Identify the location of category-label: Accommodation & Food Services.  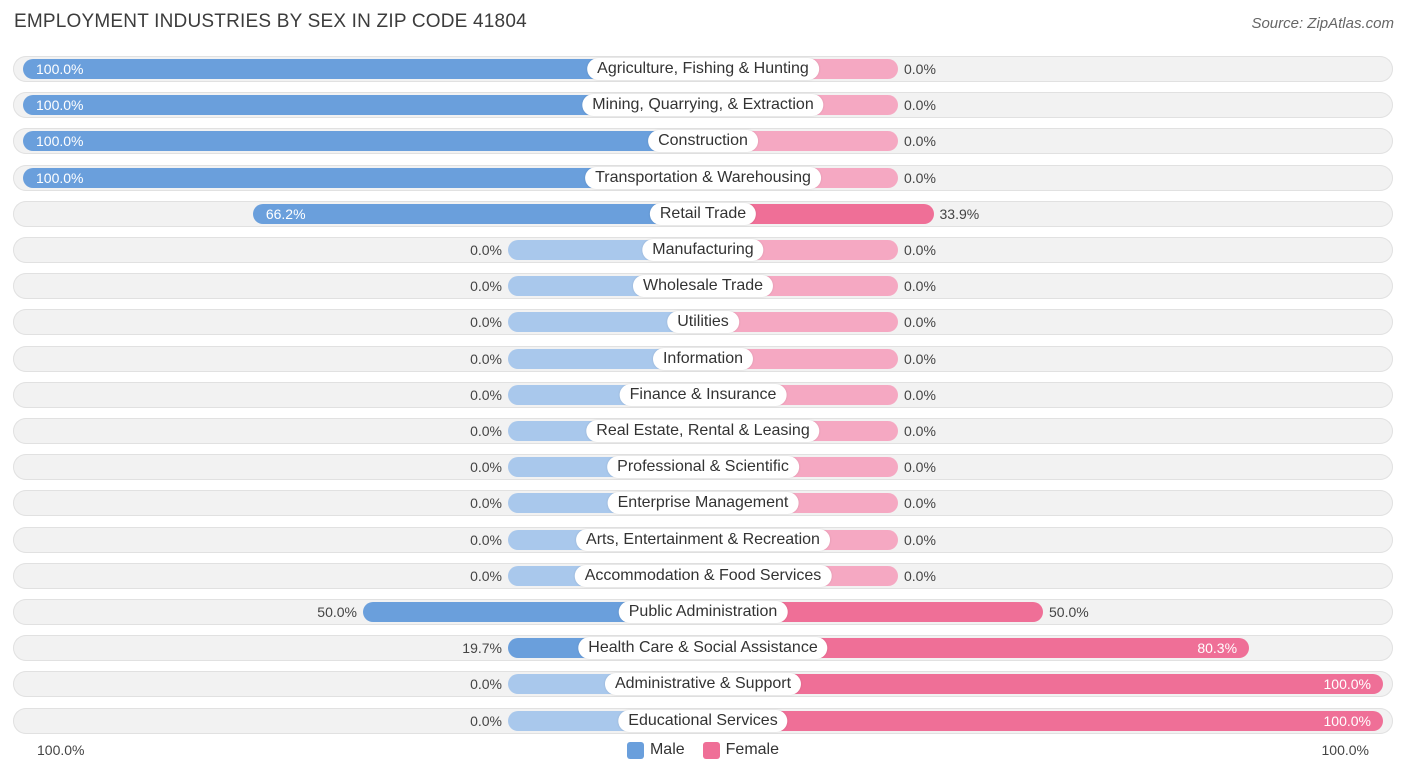
(703, 575).